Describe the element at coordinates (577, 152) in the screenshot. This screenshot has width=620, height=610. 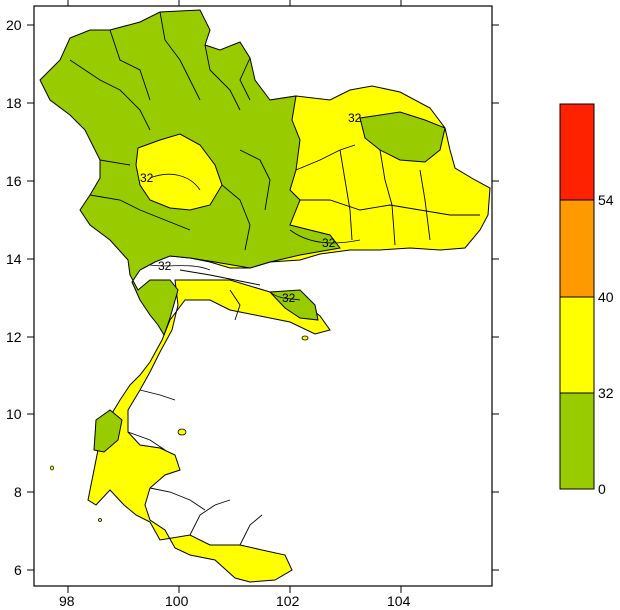
I see `legend-bin-red` at that location.